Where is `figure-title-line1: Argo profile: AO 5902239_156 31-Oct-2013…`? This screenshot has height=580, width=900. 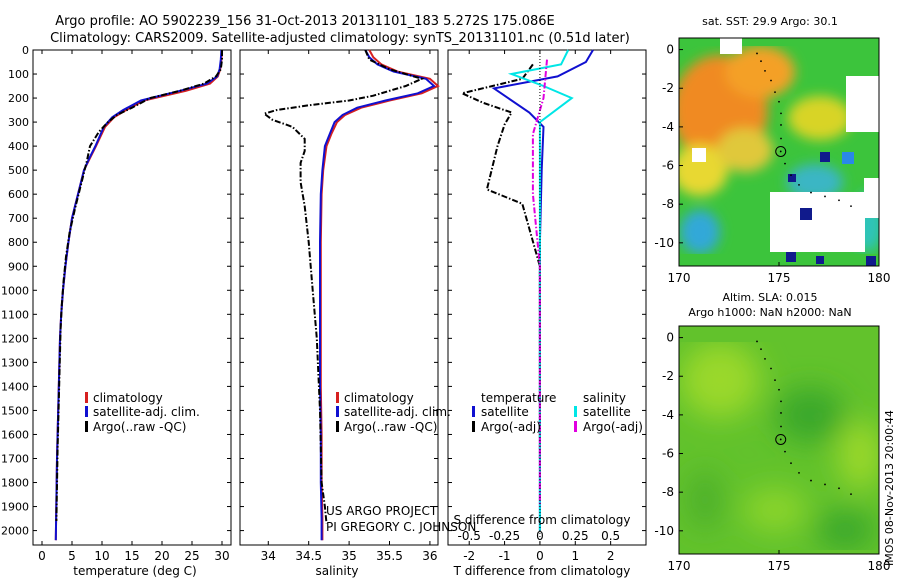
figure-title-line1: Argo profile: AO 5902239_156 31-Oct-2013… is located at coordinates (304, 21).